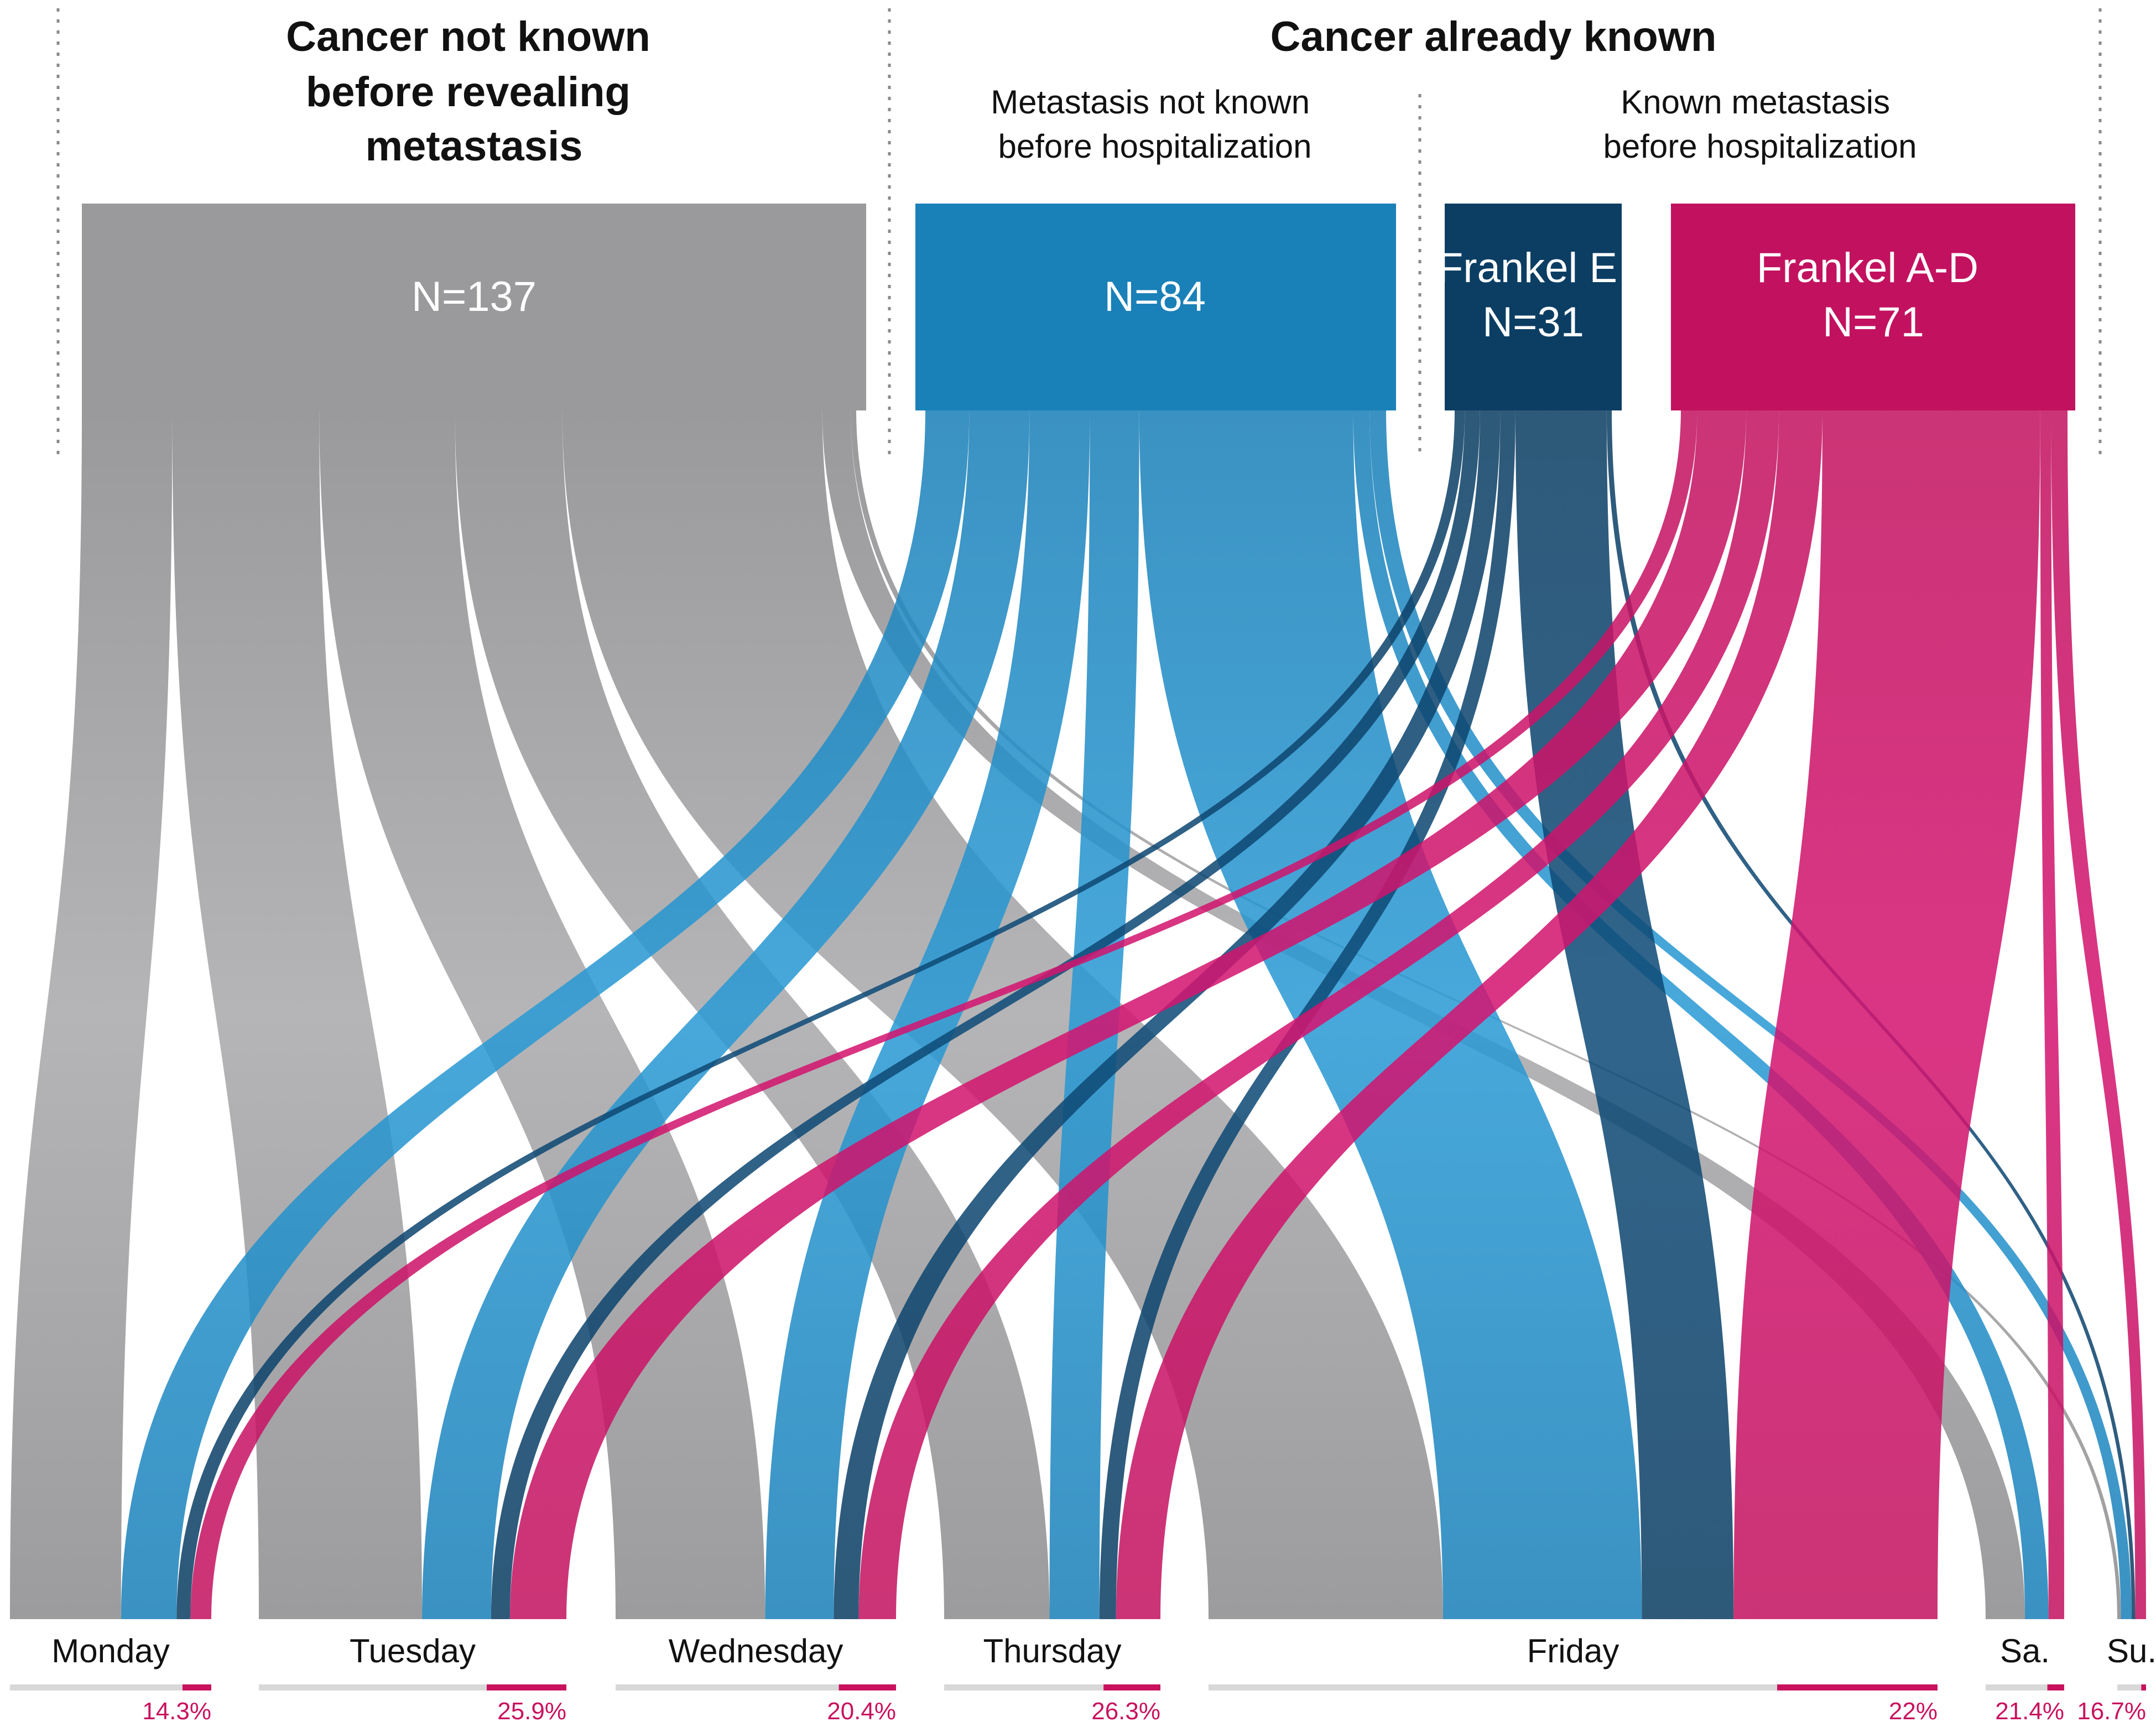 The width and height of the screenshot is (2156, 1727). I want to click on share-label-3: 26.3%, so click(1125, 1712).